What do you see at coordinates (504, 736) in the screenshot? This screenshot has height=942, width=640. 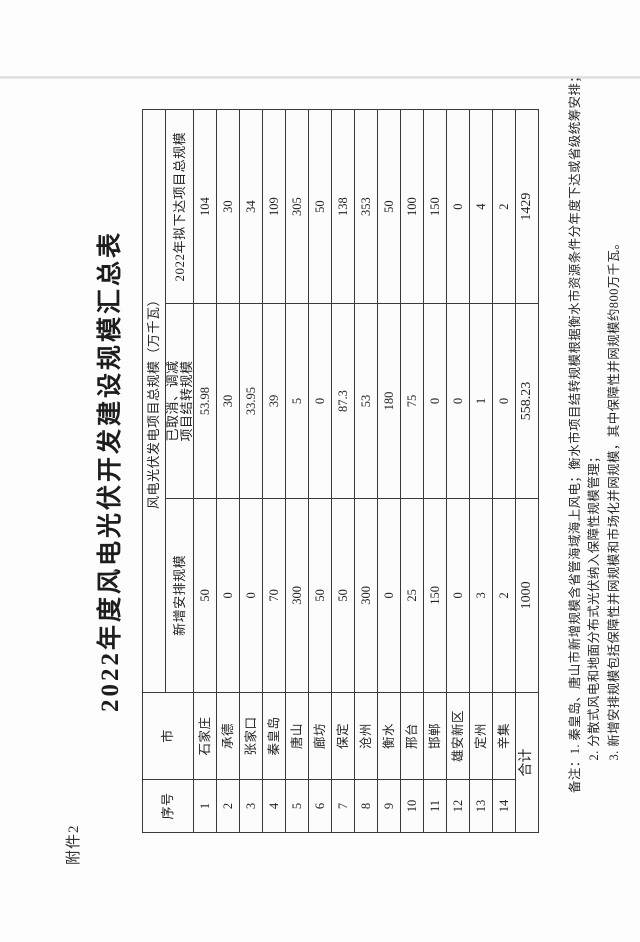 I see `cell-city: 辛集` at bounding box center [504, 736].